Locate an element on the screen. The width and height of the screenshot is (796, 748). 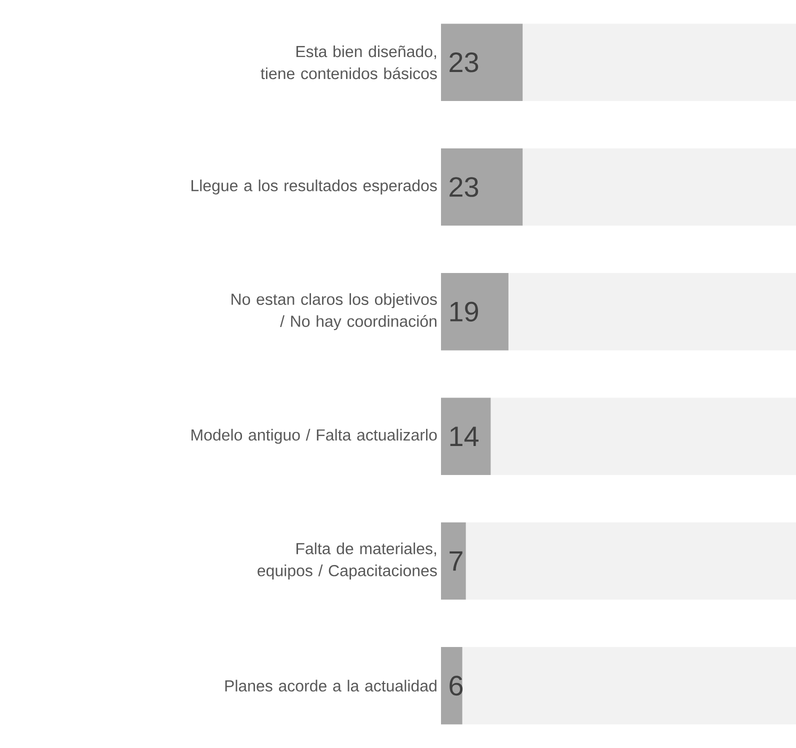
data-label: 19 is located at coordinates (464, 312).